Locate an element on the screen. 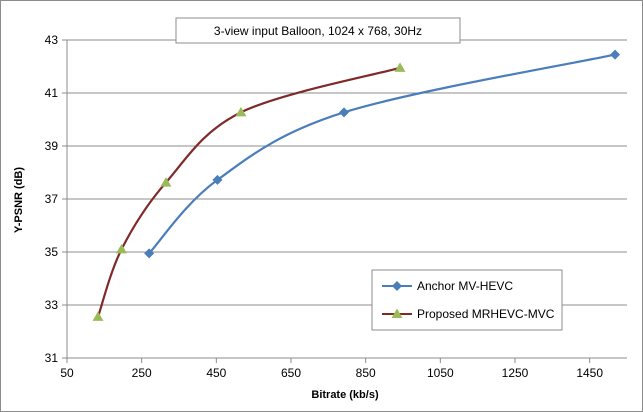 The image size is (643, 412). y-axis-title: Y-PSNR (dB) is located at coordinates (19, 200).